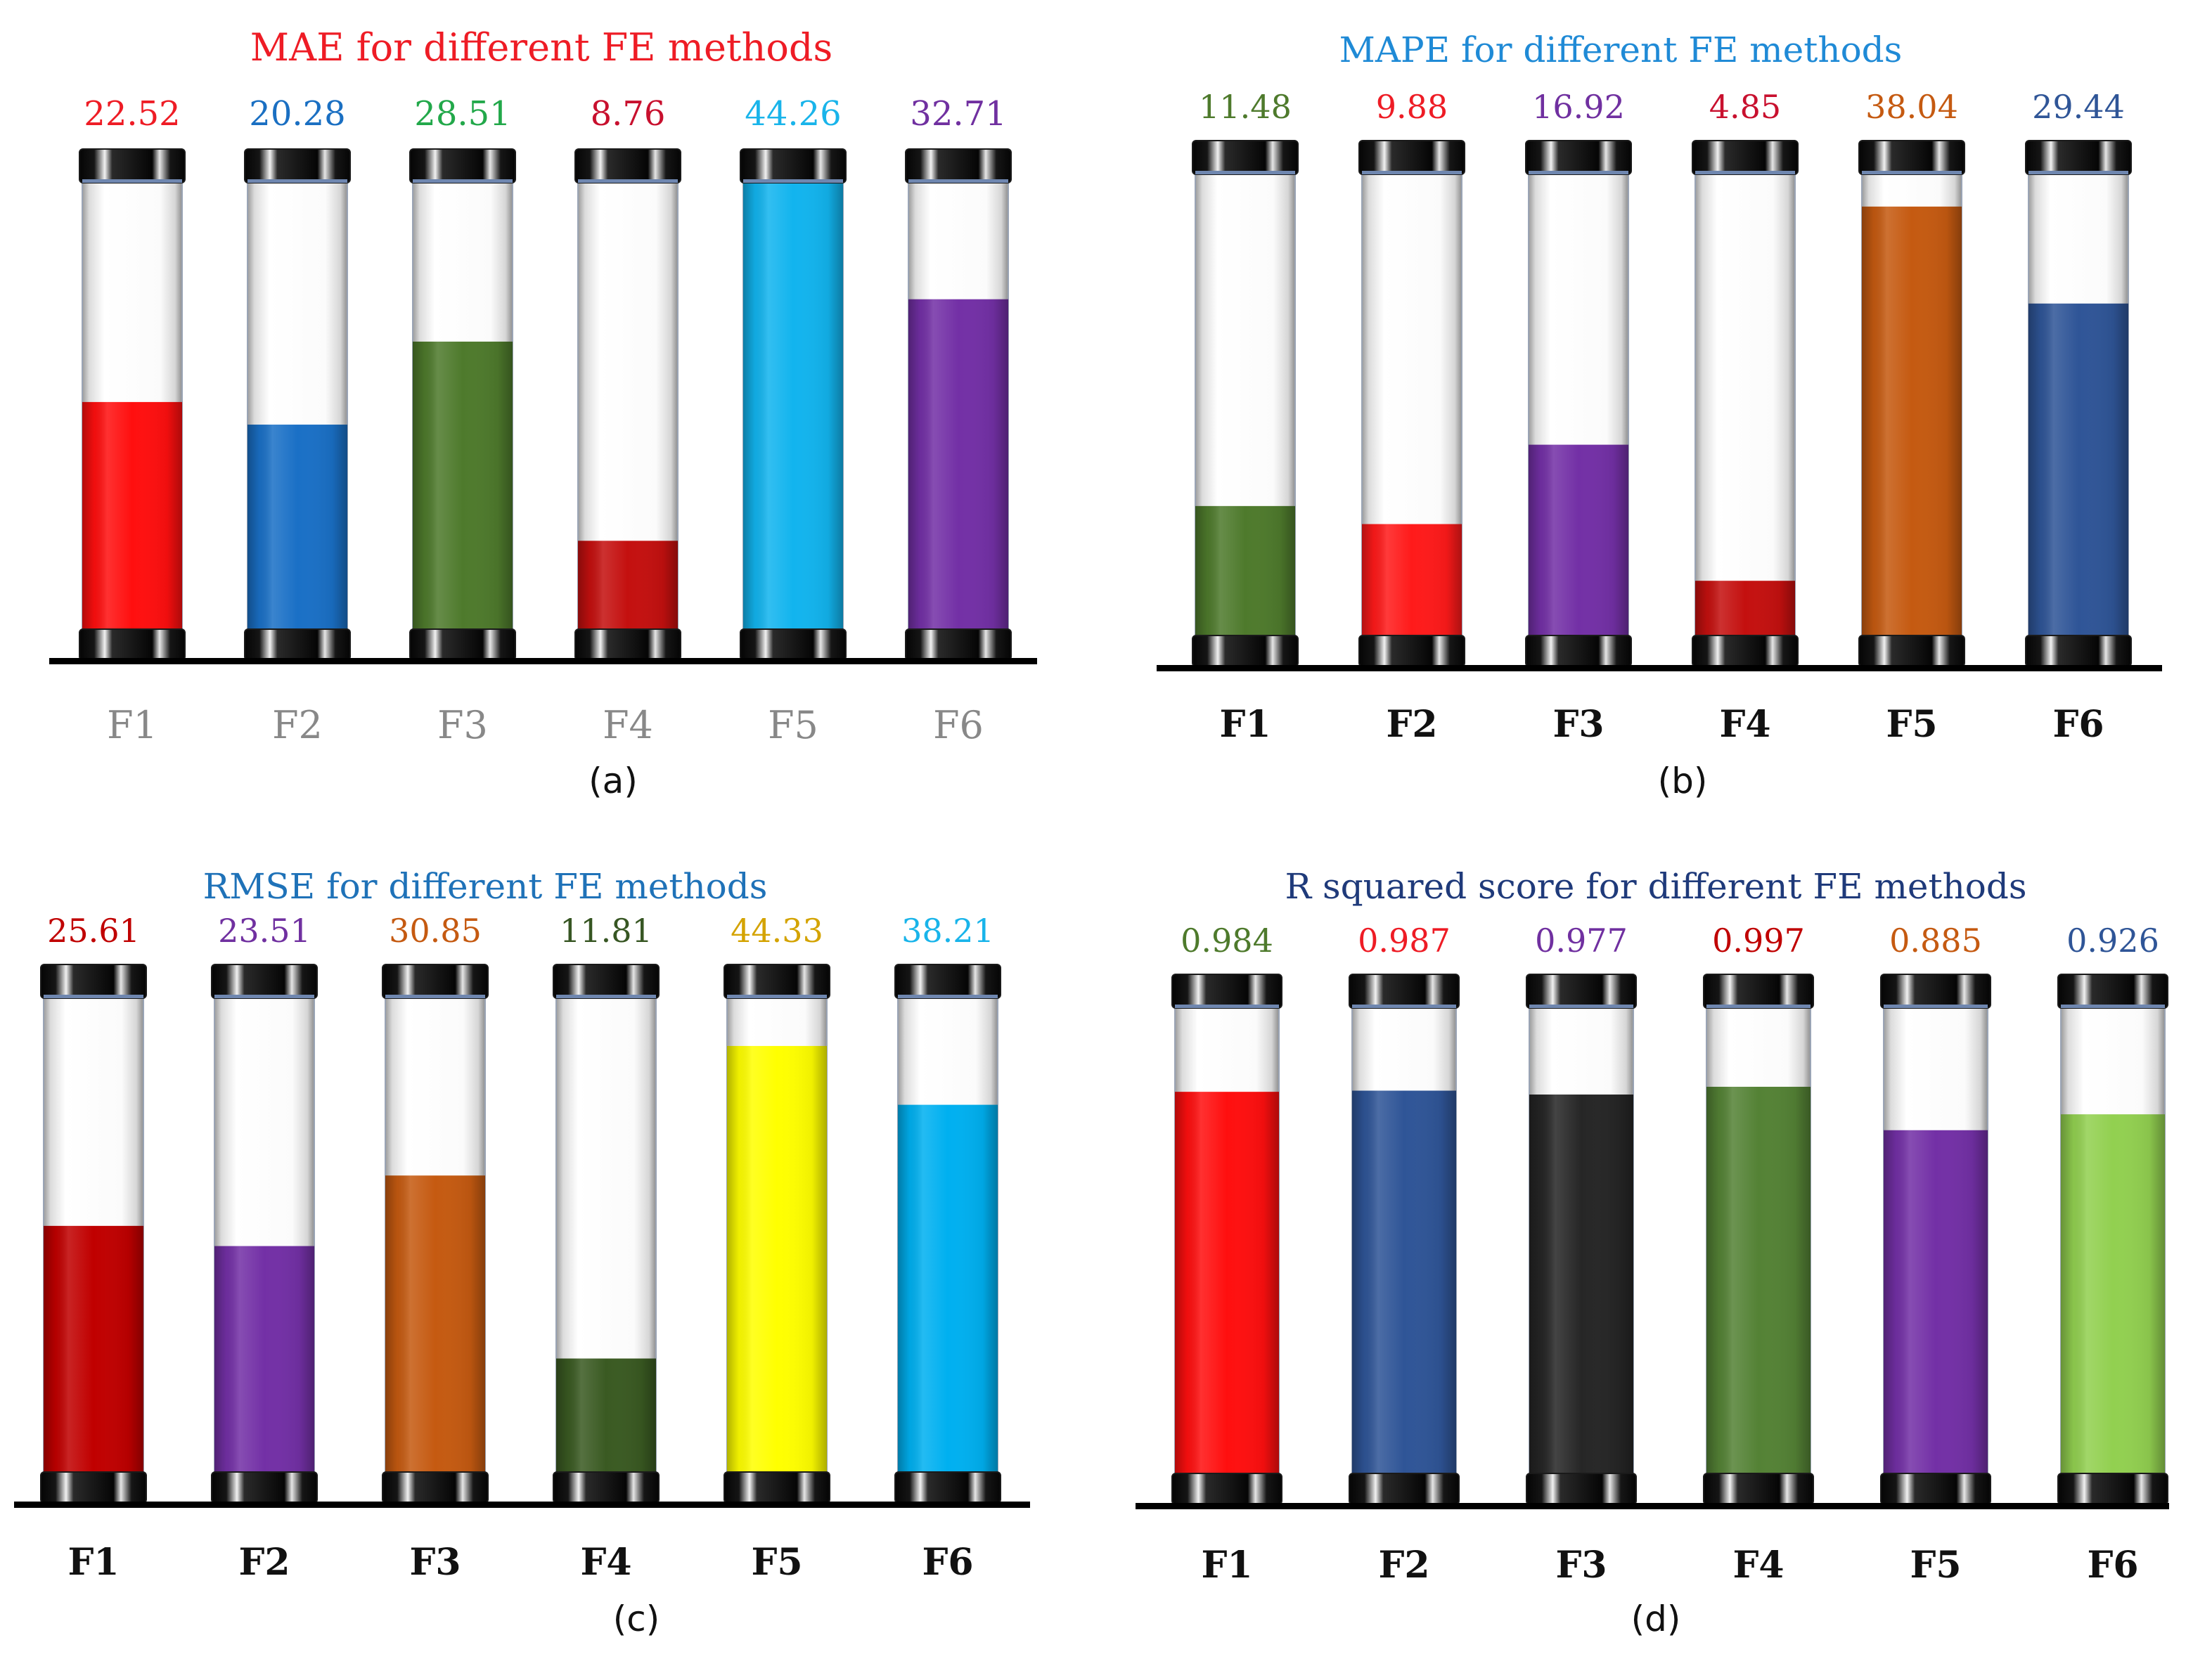 The height and width of the screenshot is (1659, 2212). What do you see at coordinates (435, 931) in the screenshot?
I see `value-label: 30.85` at bounding box center [435, 931].